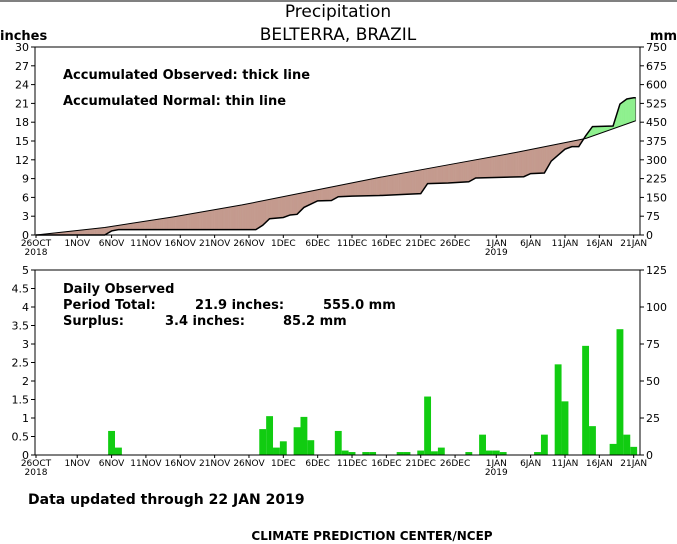 This screenshot has width=677, height=544. Describe the element at coordinates (25, 216) in the screenshot. I see `ytick-label-left: 3` at that location.